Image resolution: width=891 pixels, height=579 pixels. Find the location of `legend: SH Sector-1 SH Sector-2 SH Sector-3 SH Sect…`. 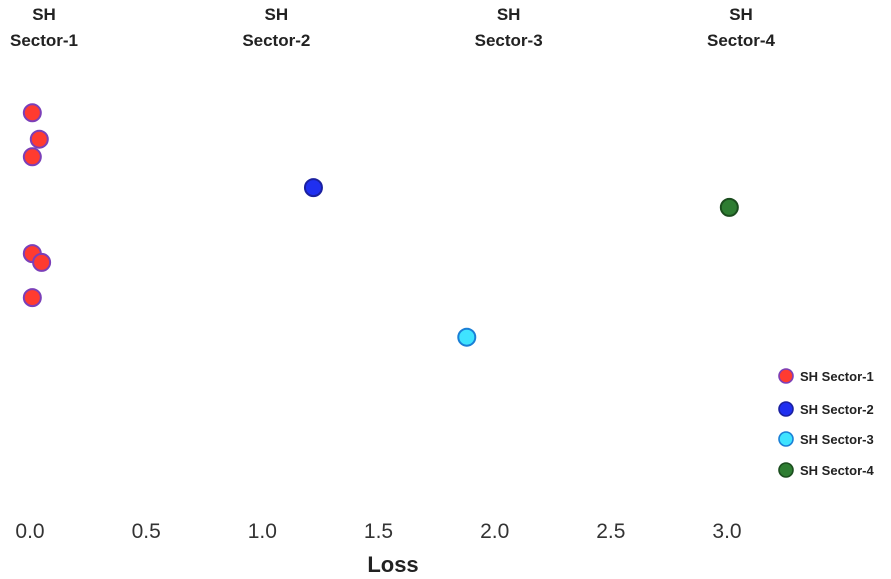

legend: SH Sector-1 SH Sector-2 SH Sector-3 SH Sect… is located at coordinates (826, 423).